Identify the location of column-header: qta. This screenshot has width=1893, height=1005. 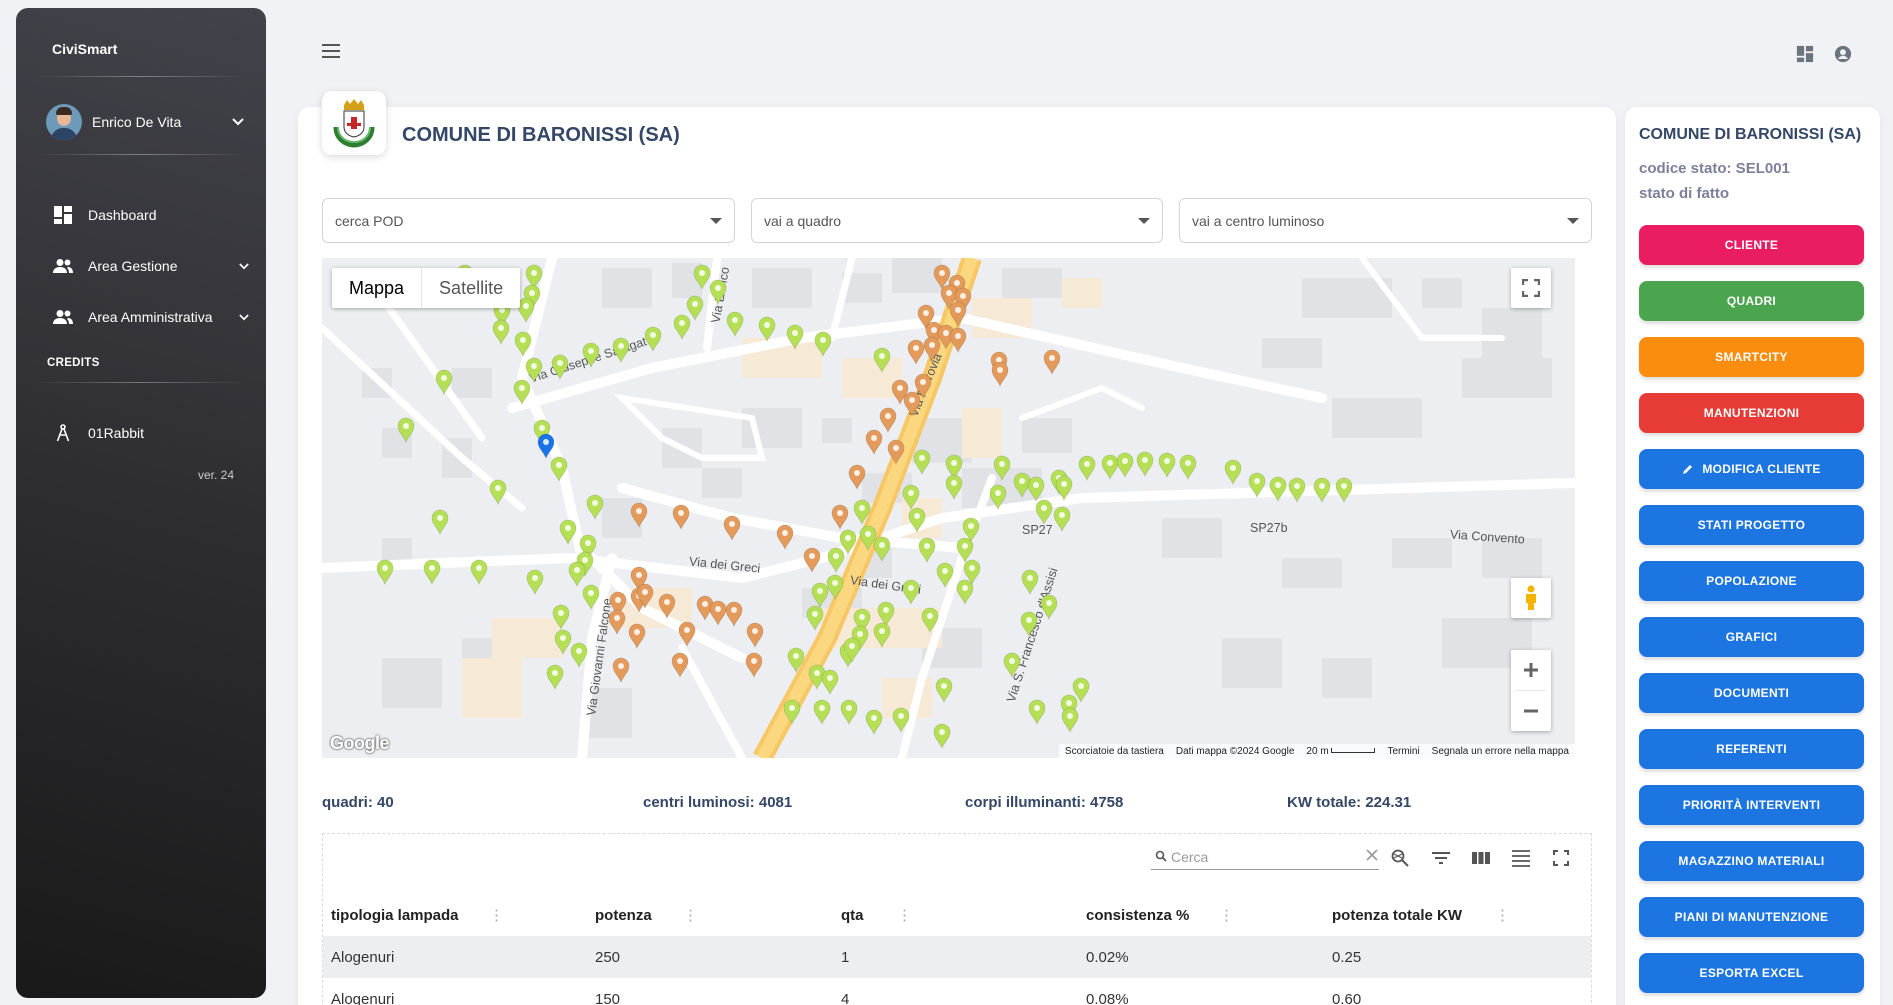
(852, 915).